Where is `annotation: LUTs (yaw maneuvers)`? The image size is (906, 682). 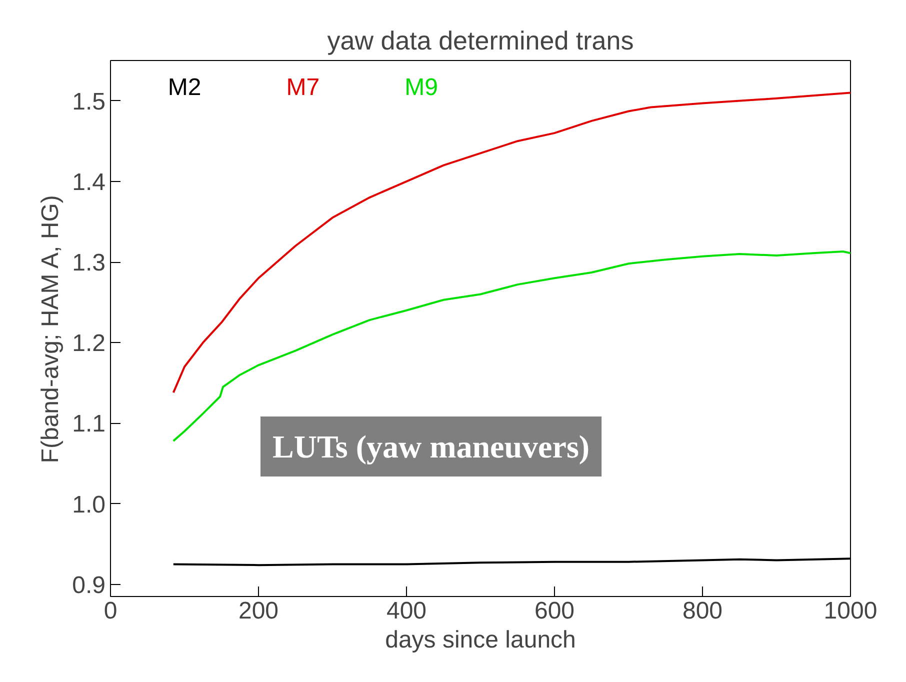 annotation: LUTs (yaw maneuvers) is located at coordinates (431, 446).